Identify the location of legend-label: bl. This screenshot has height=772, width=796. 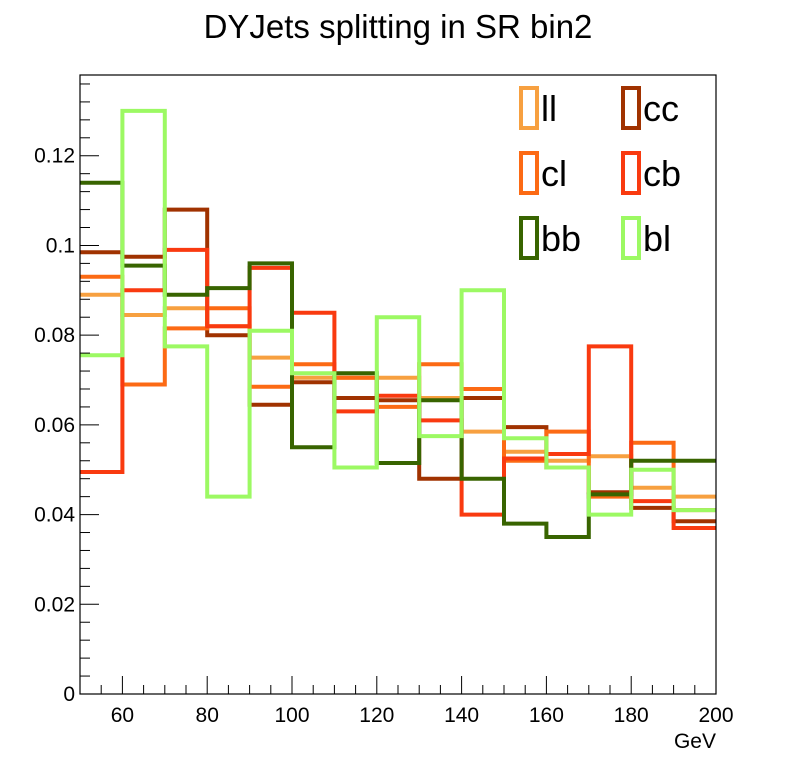
(657, 238).